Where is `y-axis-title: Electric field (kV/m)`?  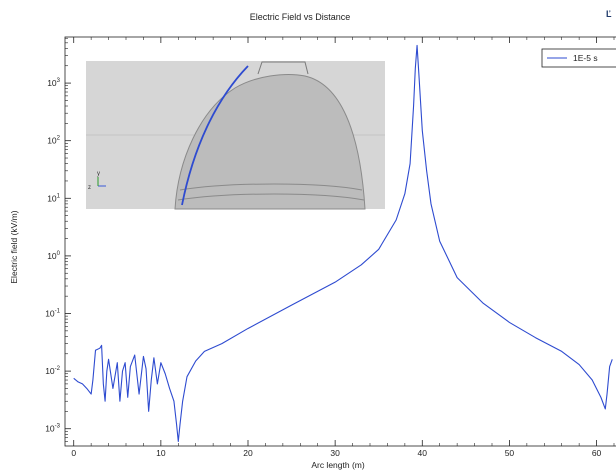 y-axis-title: Electric field (kV/m) is located at coordinates (14, 246).